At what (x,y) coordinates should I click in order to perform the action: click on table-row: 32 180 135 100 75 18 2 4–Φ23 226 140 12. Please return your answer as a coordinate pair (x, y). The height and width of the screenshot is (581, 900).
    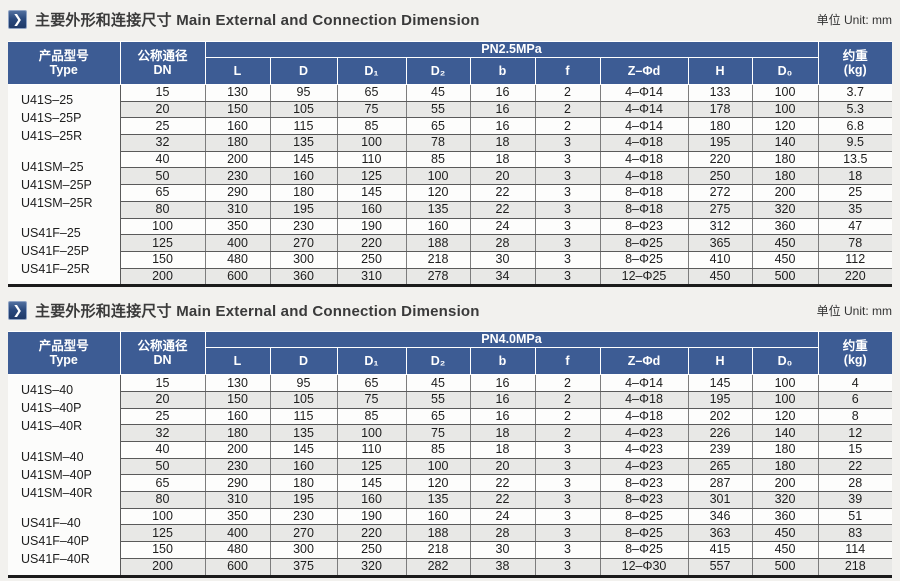
    Looking at the image, I should click on (450, 433).